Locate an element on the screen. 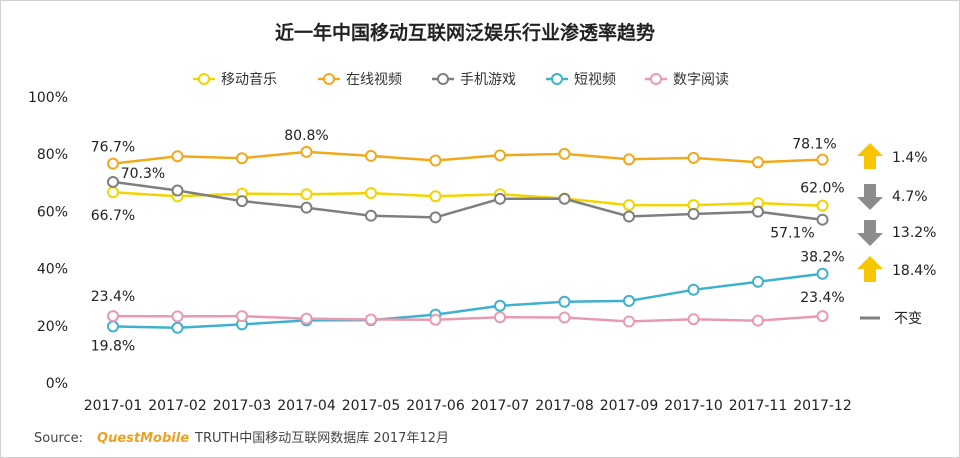  change-label: 4.7% is located at coordinates (910, 197).